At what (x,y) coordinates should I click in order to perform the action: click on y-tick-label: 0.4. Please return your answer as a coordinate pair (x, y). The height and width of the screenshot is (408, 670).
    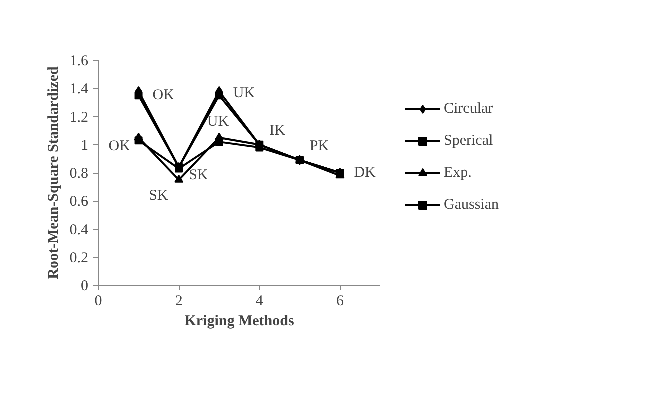
    Looking at the image, I should click on (79, 230).